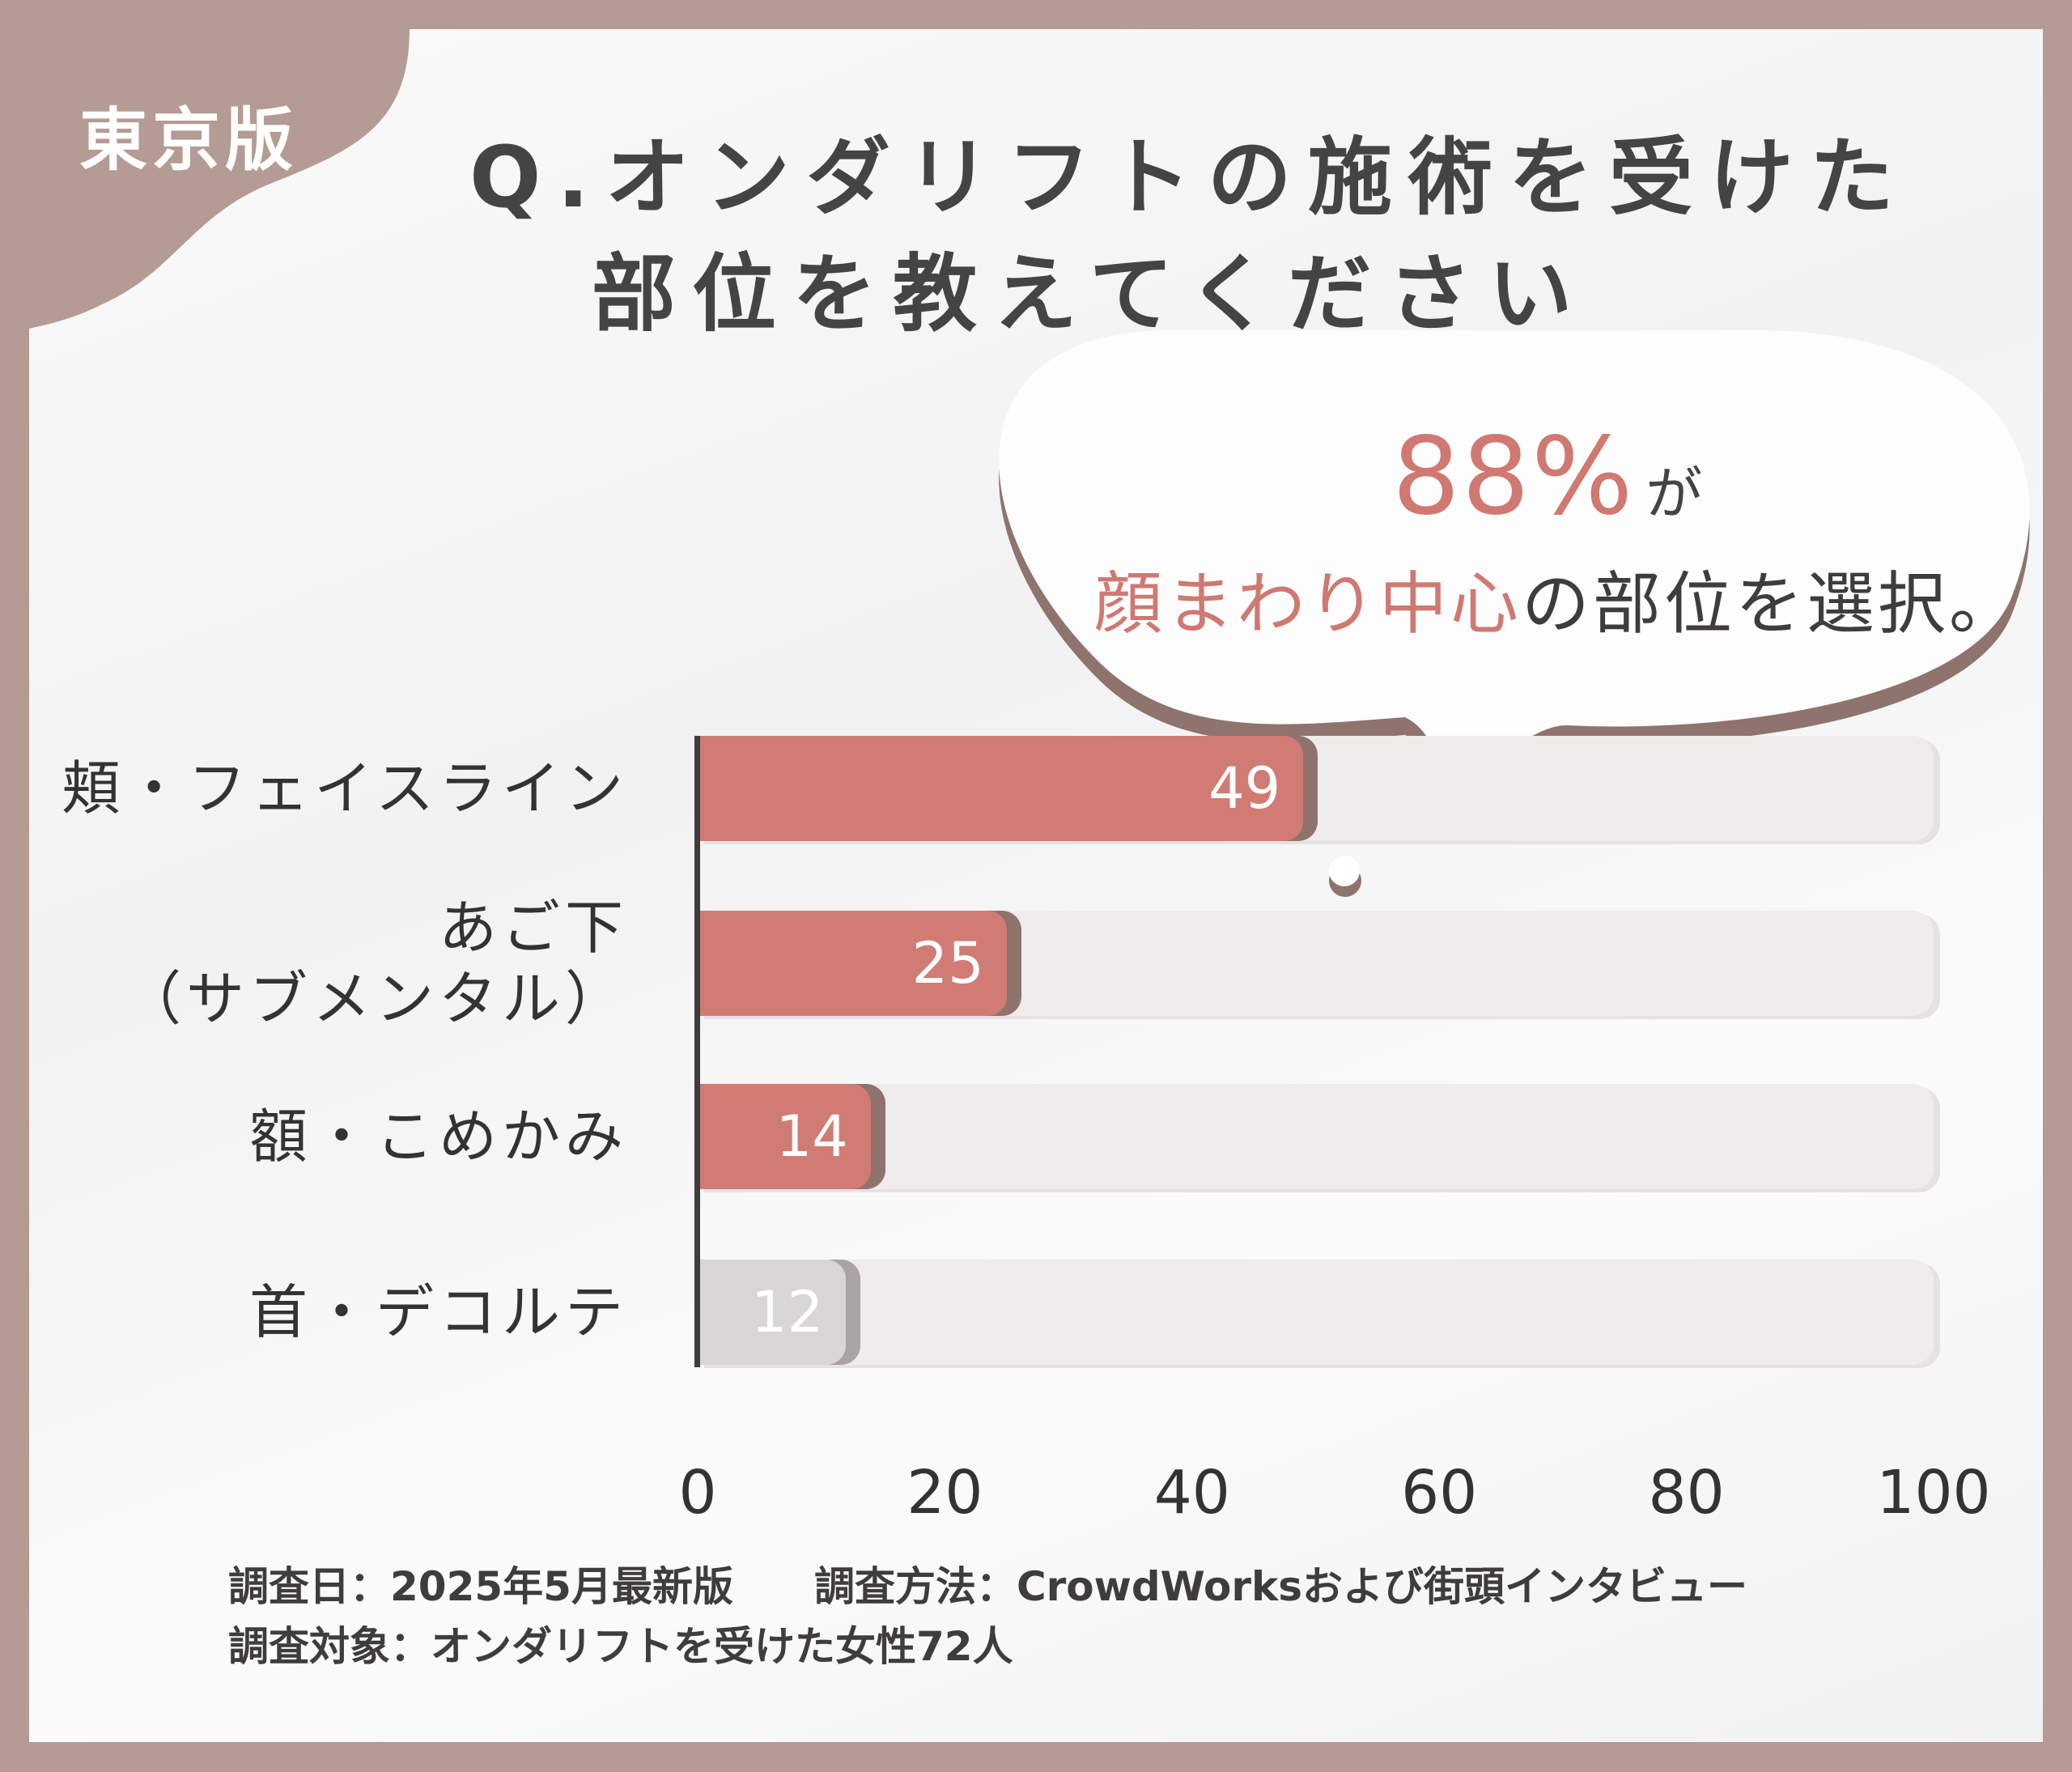 The height and width of the screenshot is (1772, 2072). I want to click on callout-highlight: 顔まわり中心, so click(1308, 604).